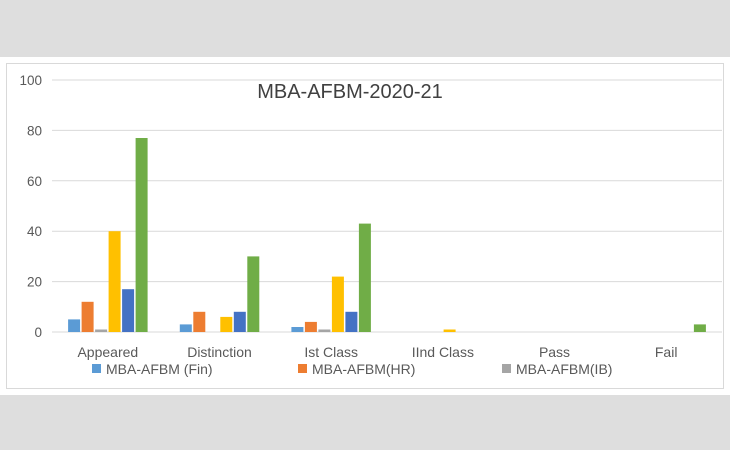 The height and width of the screenshot is (450, 730). What do you see at coordinates (331, 352) in the screenshot?
I see `x-category-label: Ist Class` at bounding box center [331, 352].